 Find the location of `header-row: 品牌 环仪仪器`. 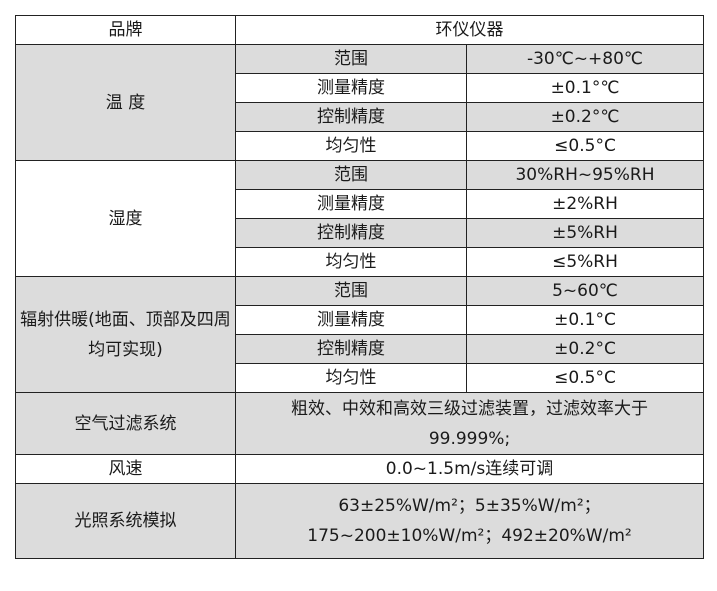

header-row: 品牌 环仪仪器 is located at coordinates (359, 30).